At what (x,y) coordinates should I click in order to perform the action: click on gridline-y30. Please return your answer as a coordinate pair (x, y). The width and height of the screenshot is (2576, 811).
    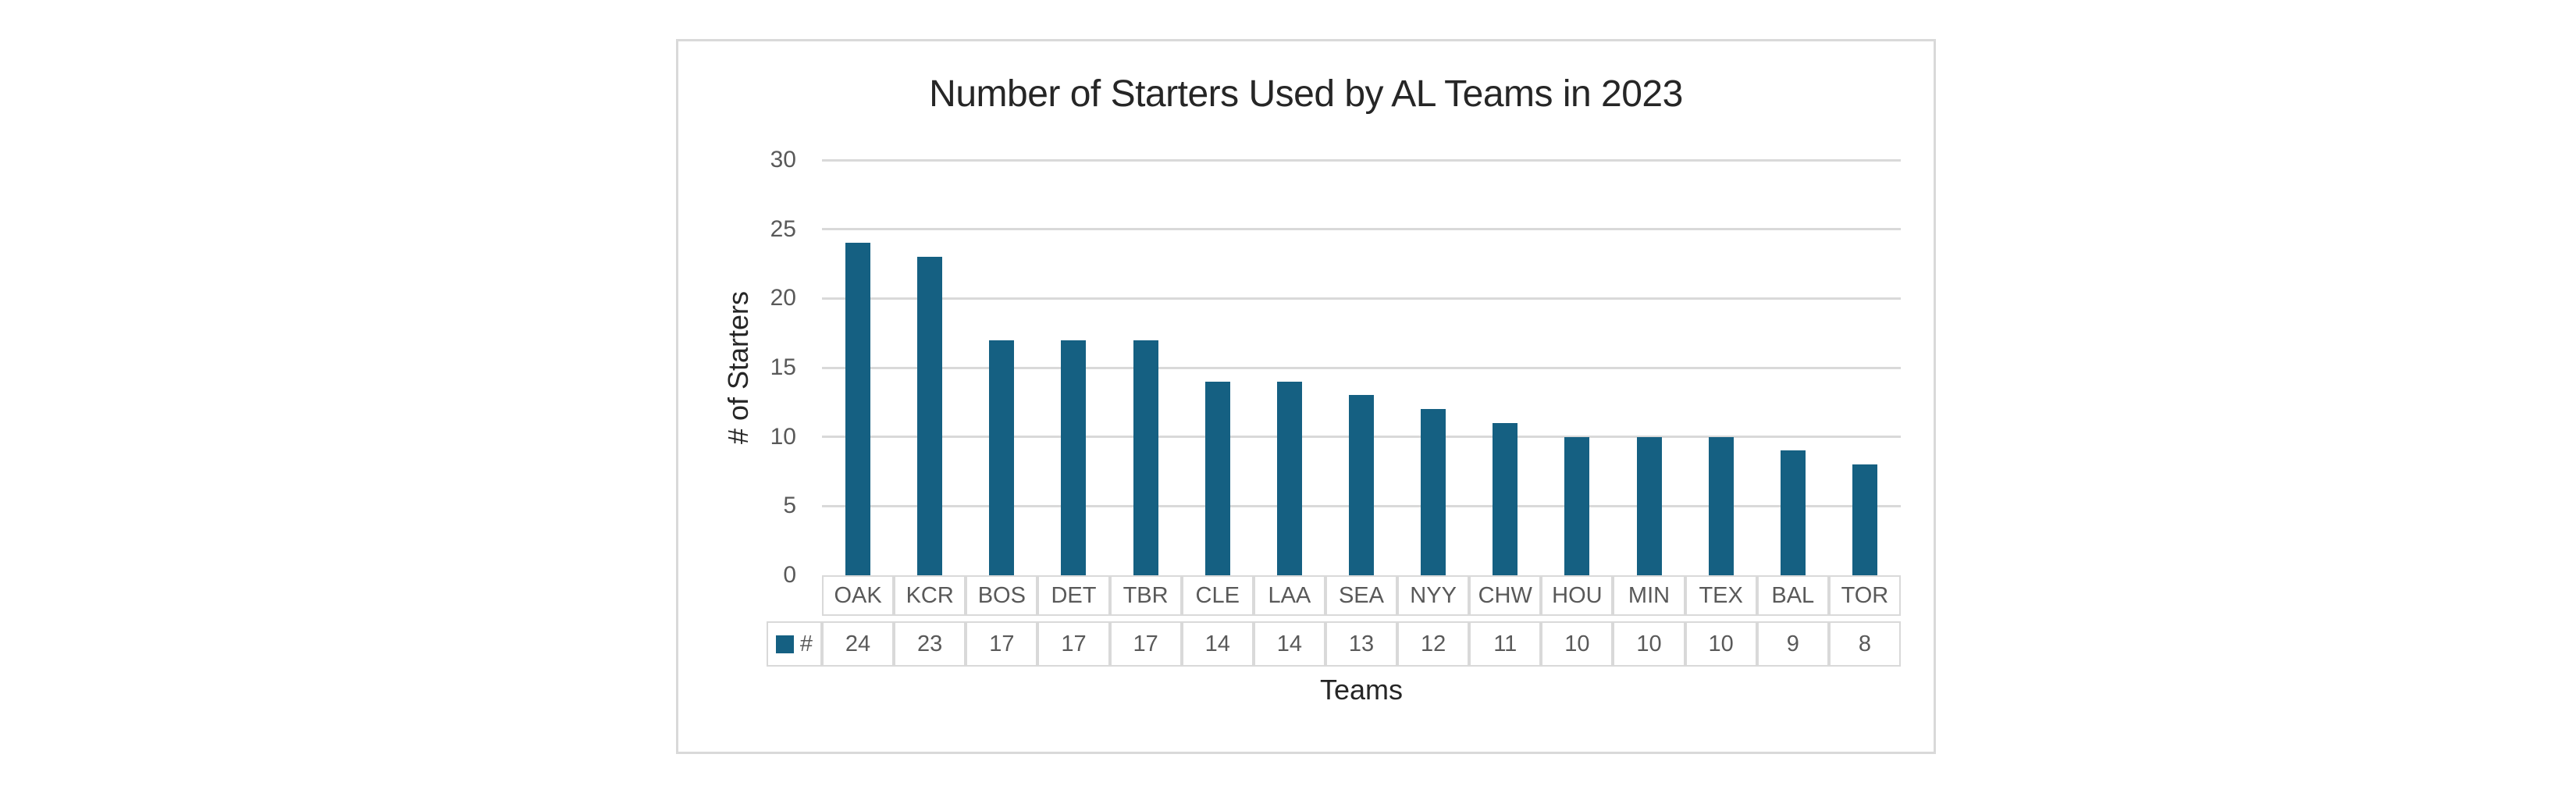
    Looking at the image, I should click on (1361, 160).